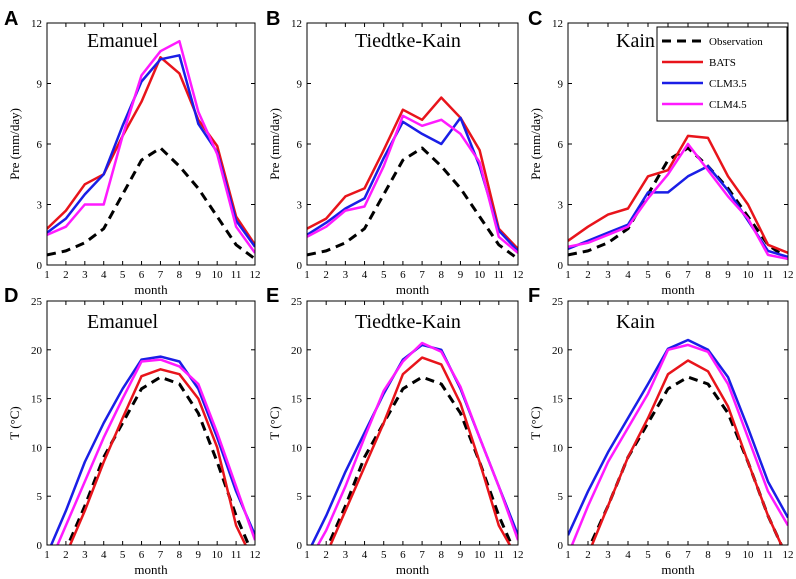  What do you see at coordinates (11, 19) in the screenshot?
I see `panel-letter: A` at bounding box center [11, 19].